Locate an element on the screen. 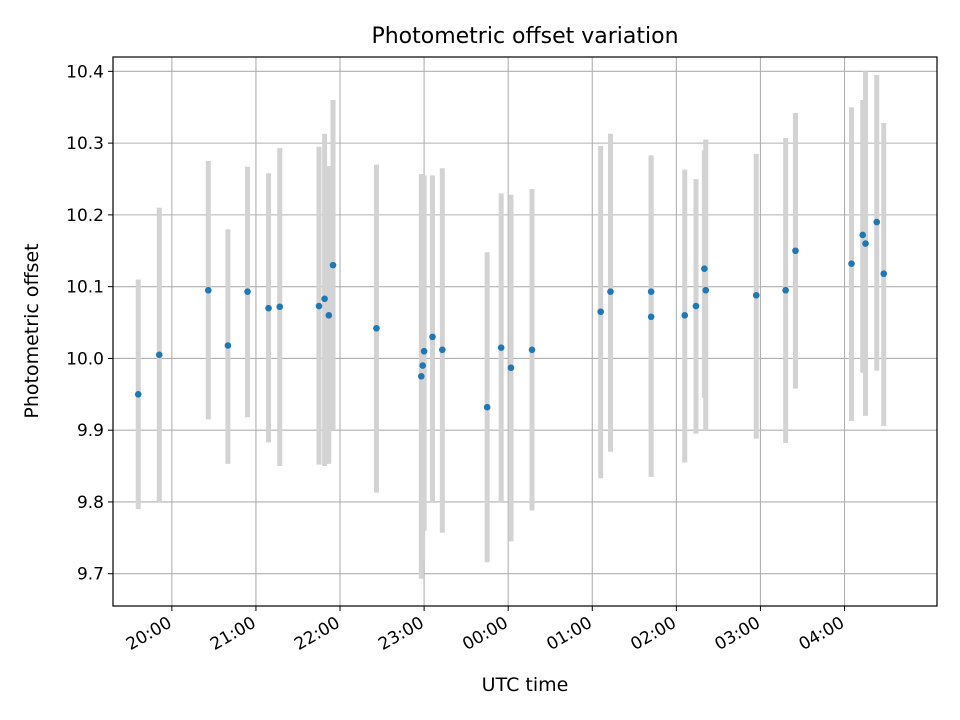 The image size is (960, 720). chart-title: Photometric offset variation is located at coordinates (524, 36).